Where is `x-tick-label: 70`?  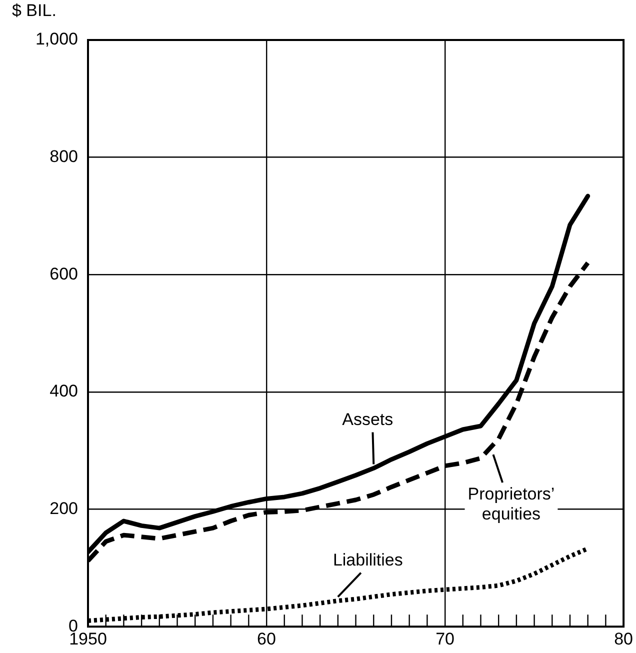
x-tick-label: 70 is located at coordinates (445, 638).